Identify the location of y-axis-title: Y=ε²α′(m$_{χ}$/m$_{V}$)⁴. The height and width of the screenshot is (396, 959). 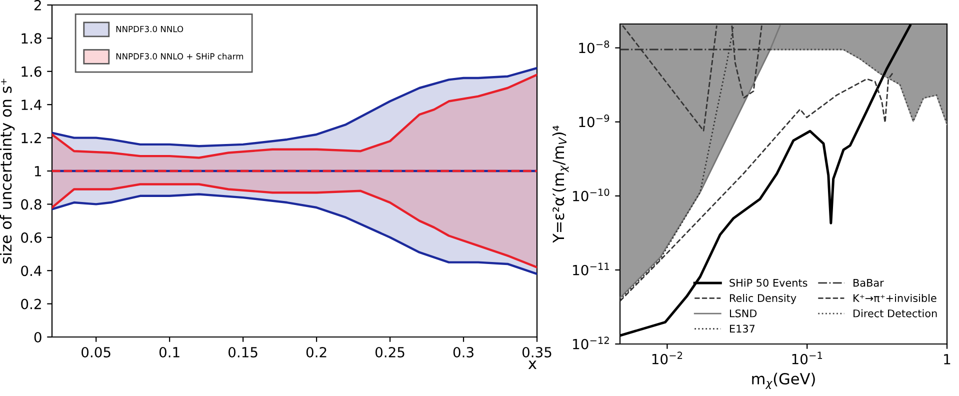
(560, 184).